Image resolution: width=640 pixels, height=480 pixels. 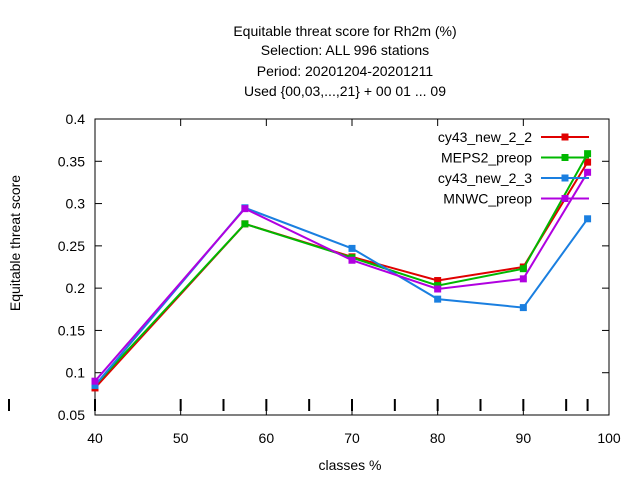 What do you see at coordinates (438, 438) in the screenshot?
I see `x-tick-label: 80` at bounding box center [438, 438].